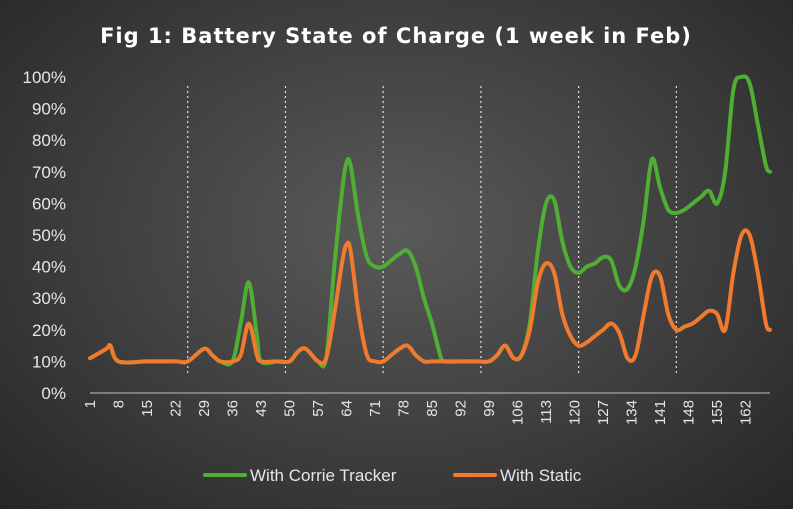 The width and height of the screenshot is (793, 509). What do you see at coordinates (49, 172) in the screenshot?
I see `y-tick-label: 70%` at bounding box center [49, 172].